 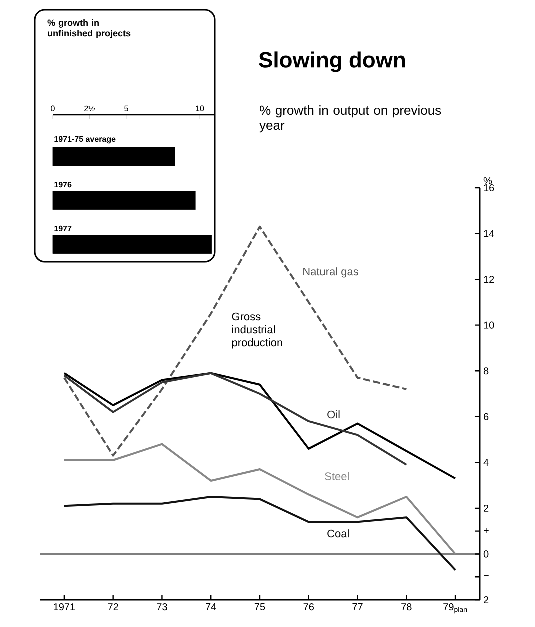 What do you see at coordinates (456, 609) in the screenshot?
I see `category-label: 79$_{plan}$` at bounding box center [456, 609].